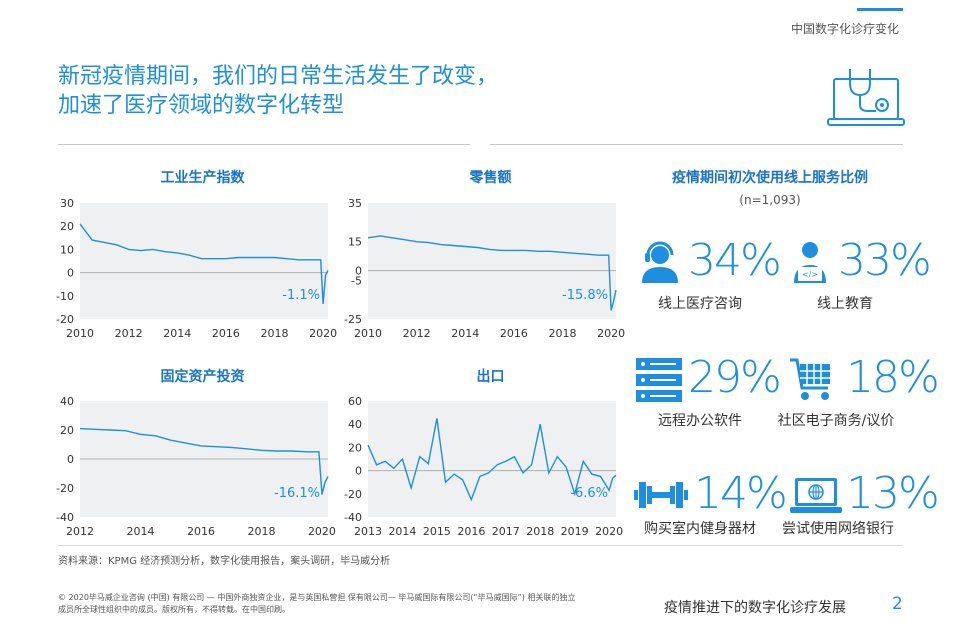 The image size is (959, 642). I want to click on service-item: 13% 尝试使用网络银行, so click(855, 508).